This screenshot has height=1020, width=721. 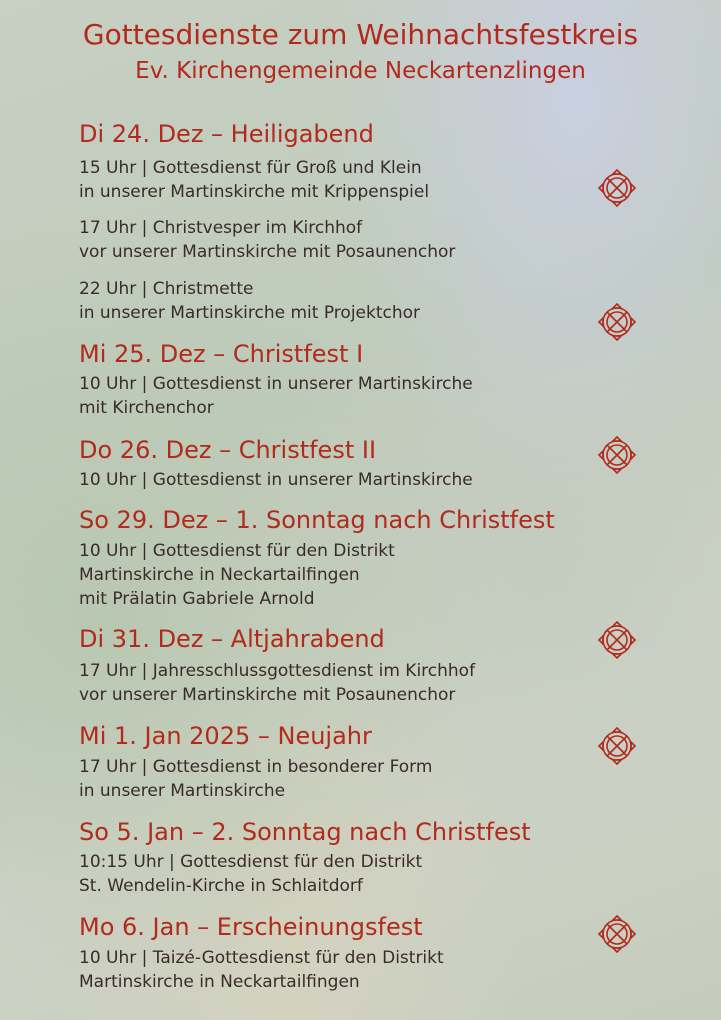 What do you see at coordinates (256, 767) in the screenshot?
I see `service-line: 17 Uhr | Gottesdienst in besonderer Form` at bounding box center [256, 767].